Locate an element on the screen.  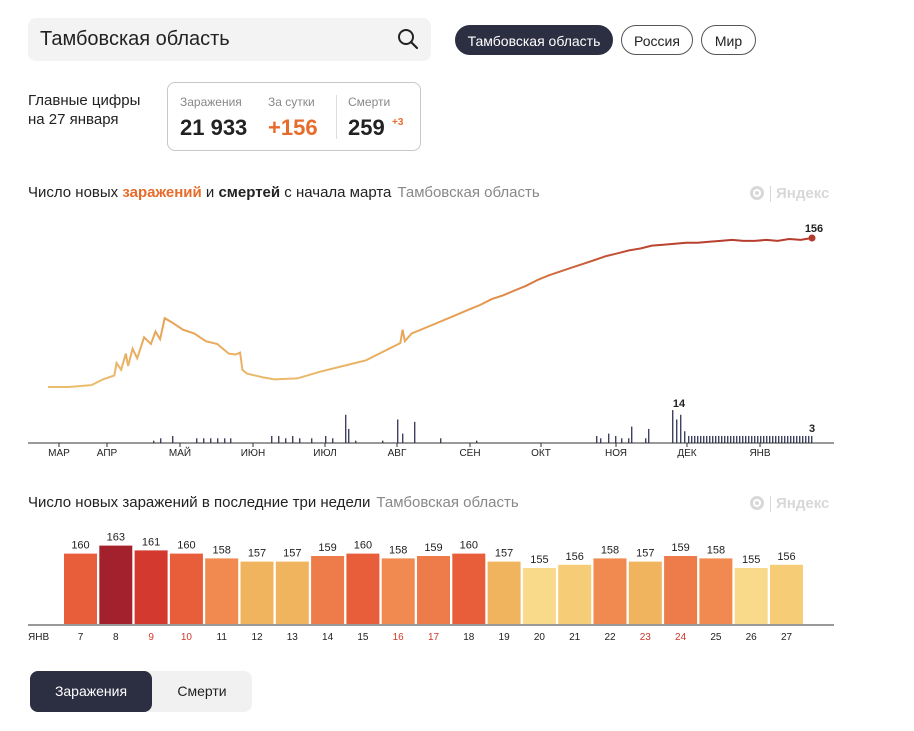
region-search-box: Тамбовская область is located at coordinates (229, 39).